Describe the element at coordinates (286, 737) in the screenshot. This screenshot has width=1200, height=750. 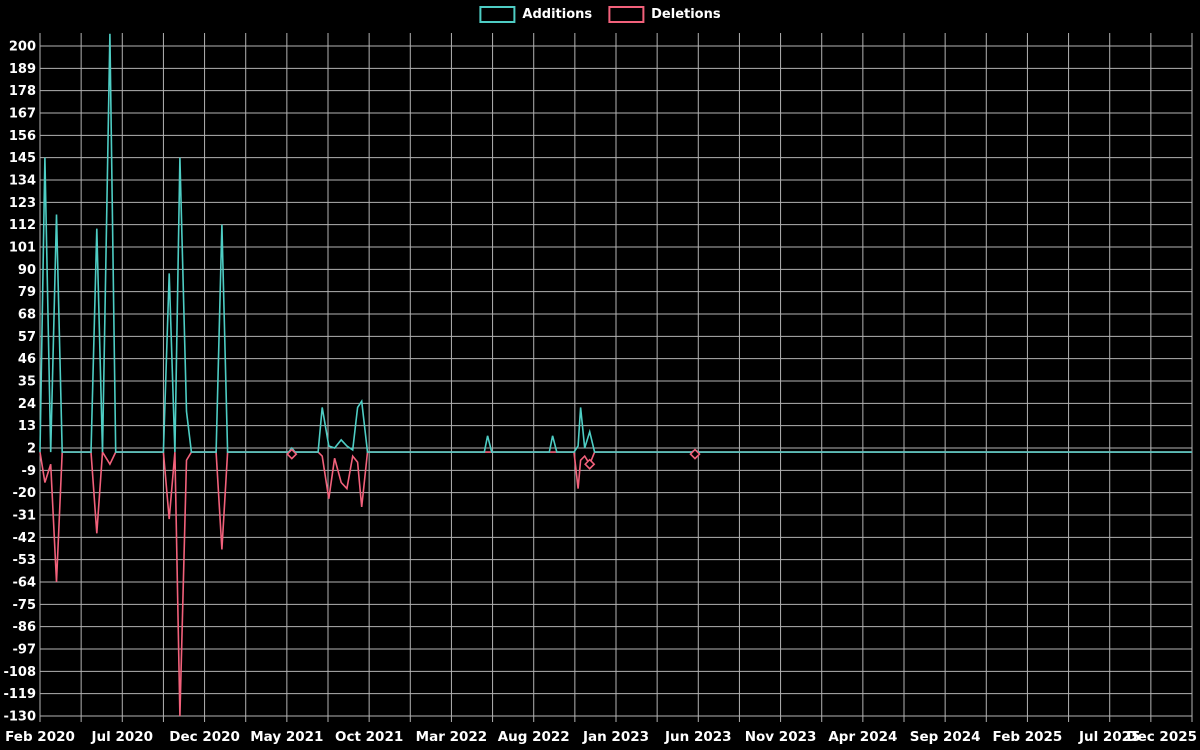
I see `x-tick-label: May 2021` at that location.